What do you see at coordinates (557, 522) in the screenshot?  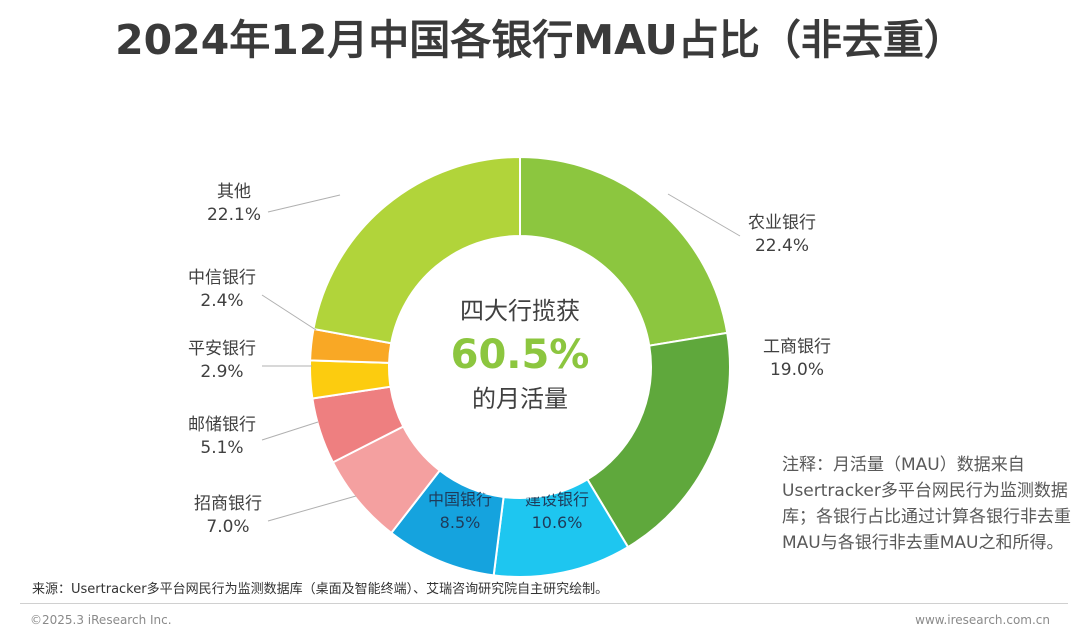 I see `slice-label-value: 10.6%` at bounding box center [557, 522].